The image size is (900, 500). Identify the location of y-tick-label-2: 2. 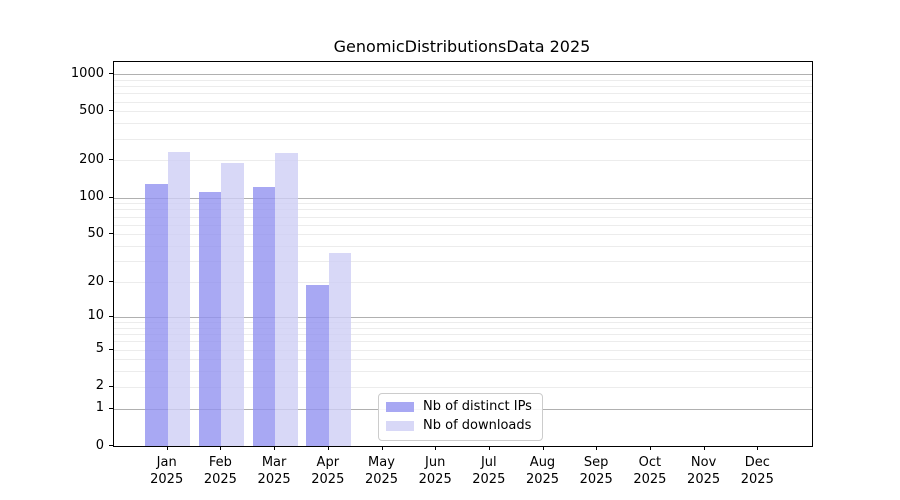
(99, 386).